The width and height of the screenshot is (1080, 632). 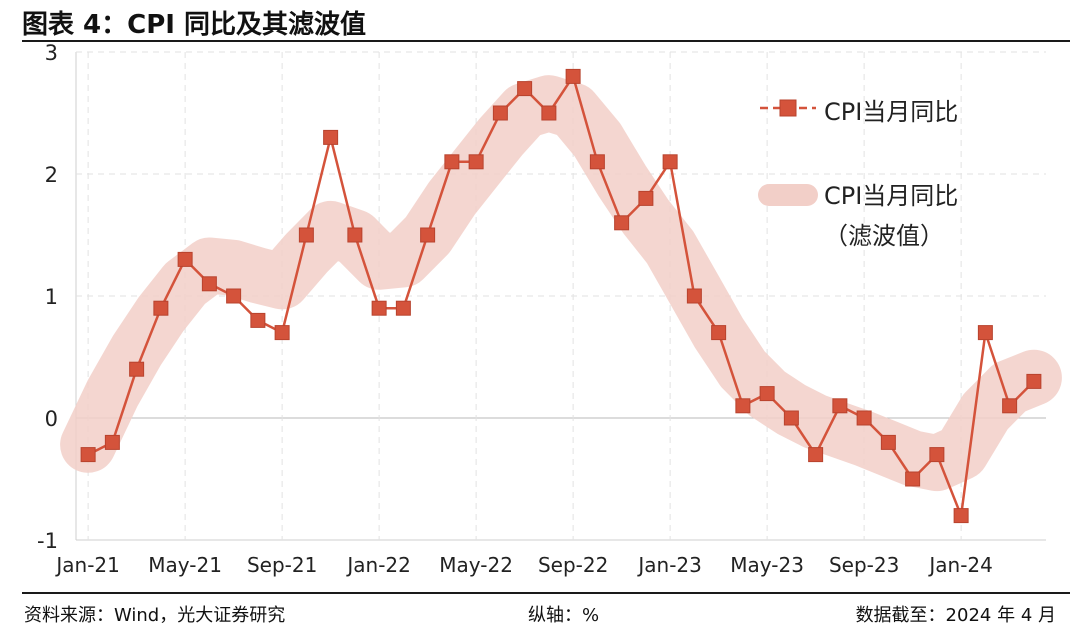 What do you see at coordinates (87, 565) in the screenshot?
I see `x-tick-label: Jan-21` at bounding box center [87, 565].